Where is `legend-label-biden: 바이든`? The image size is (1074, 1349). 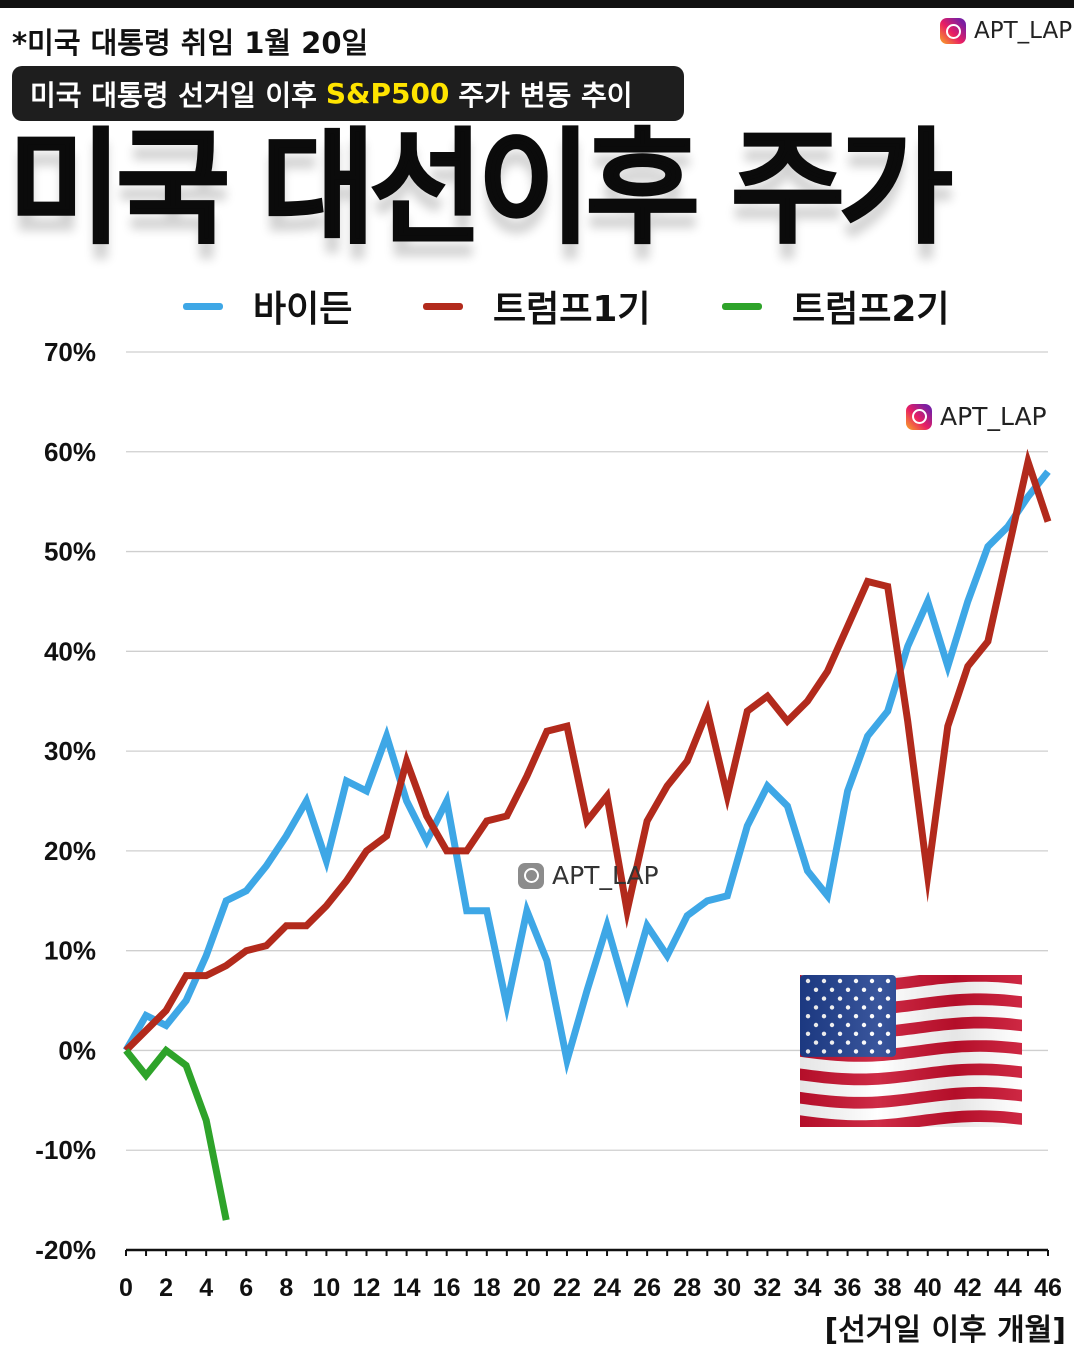
legend-label-biden: 바이든 is located at coordinates (303, 309).